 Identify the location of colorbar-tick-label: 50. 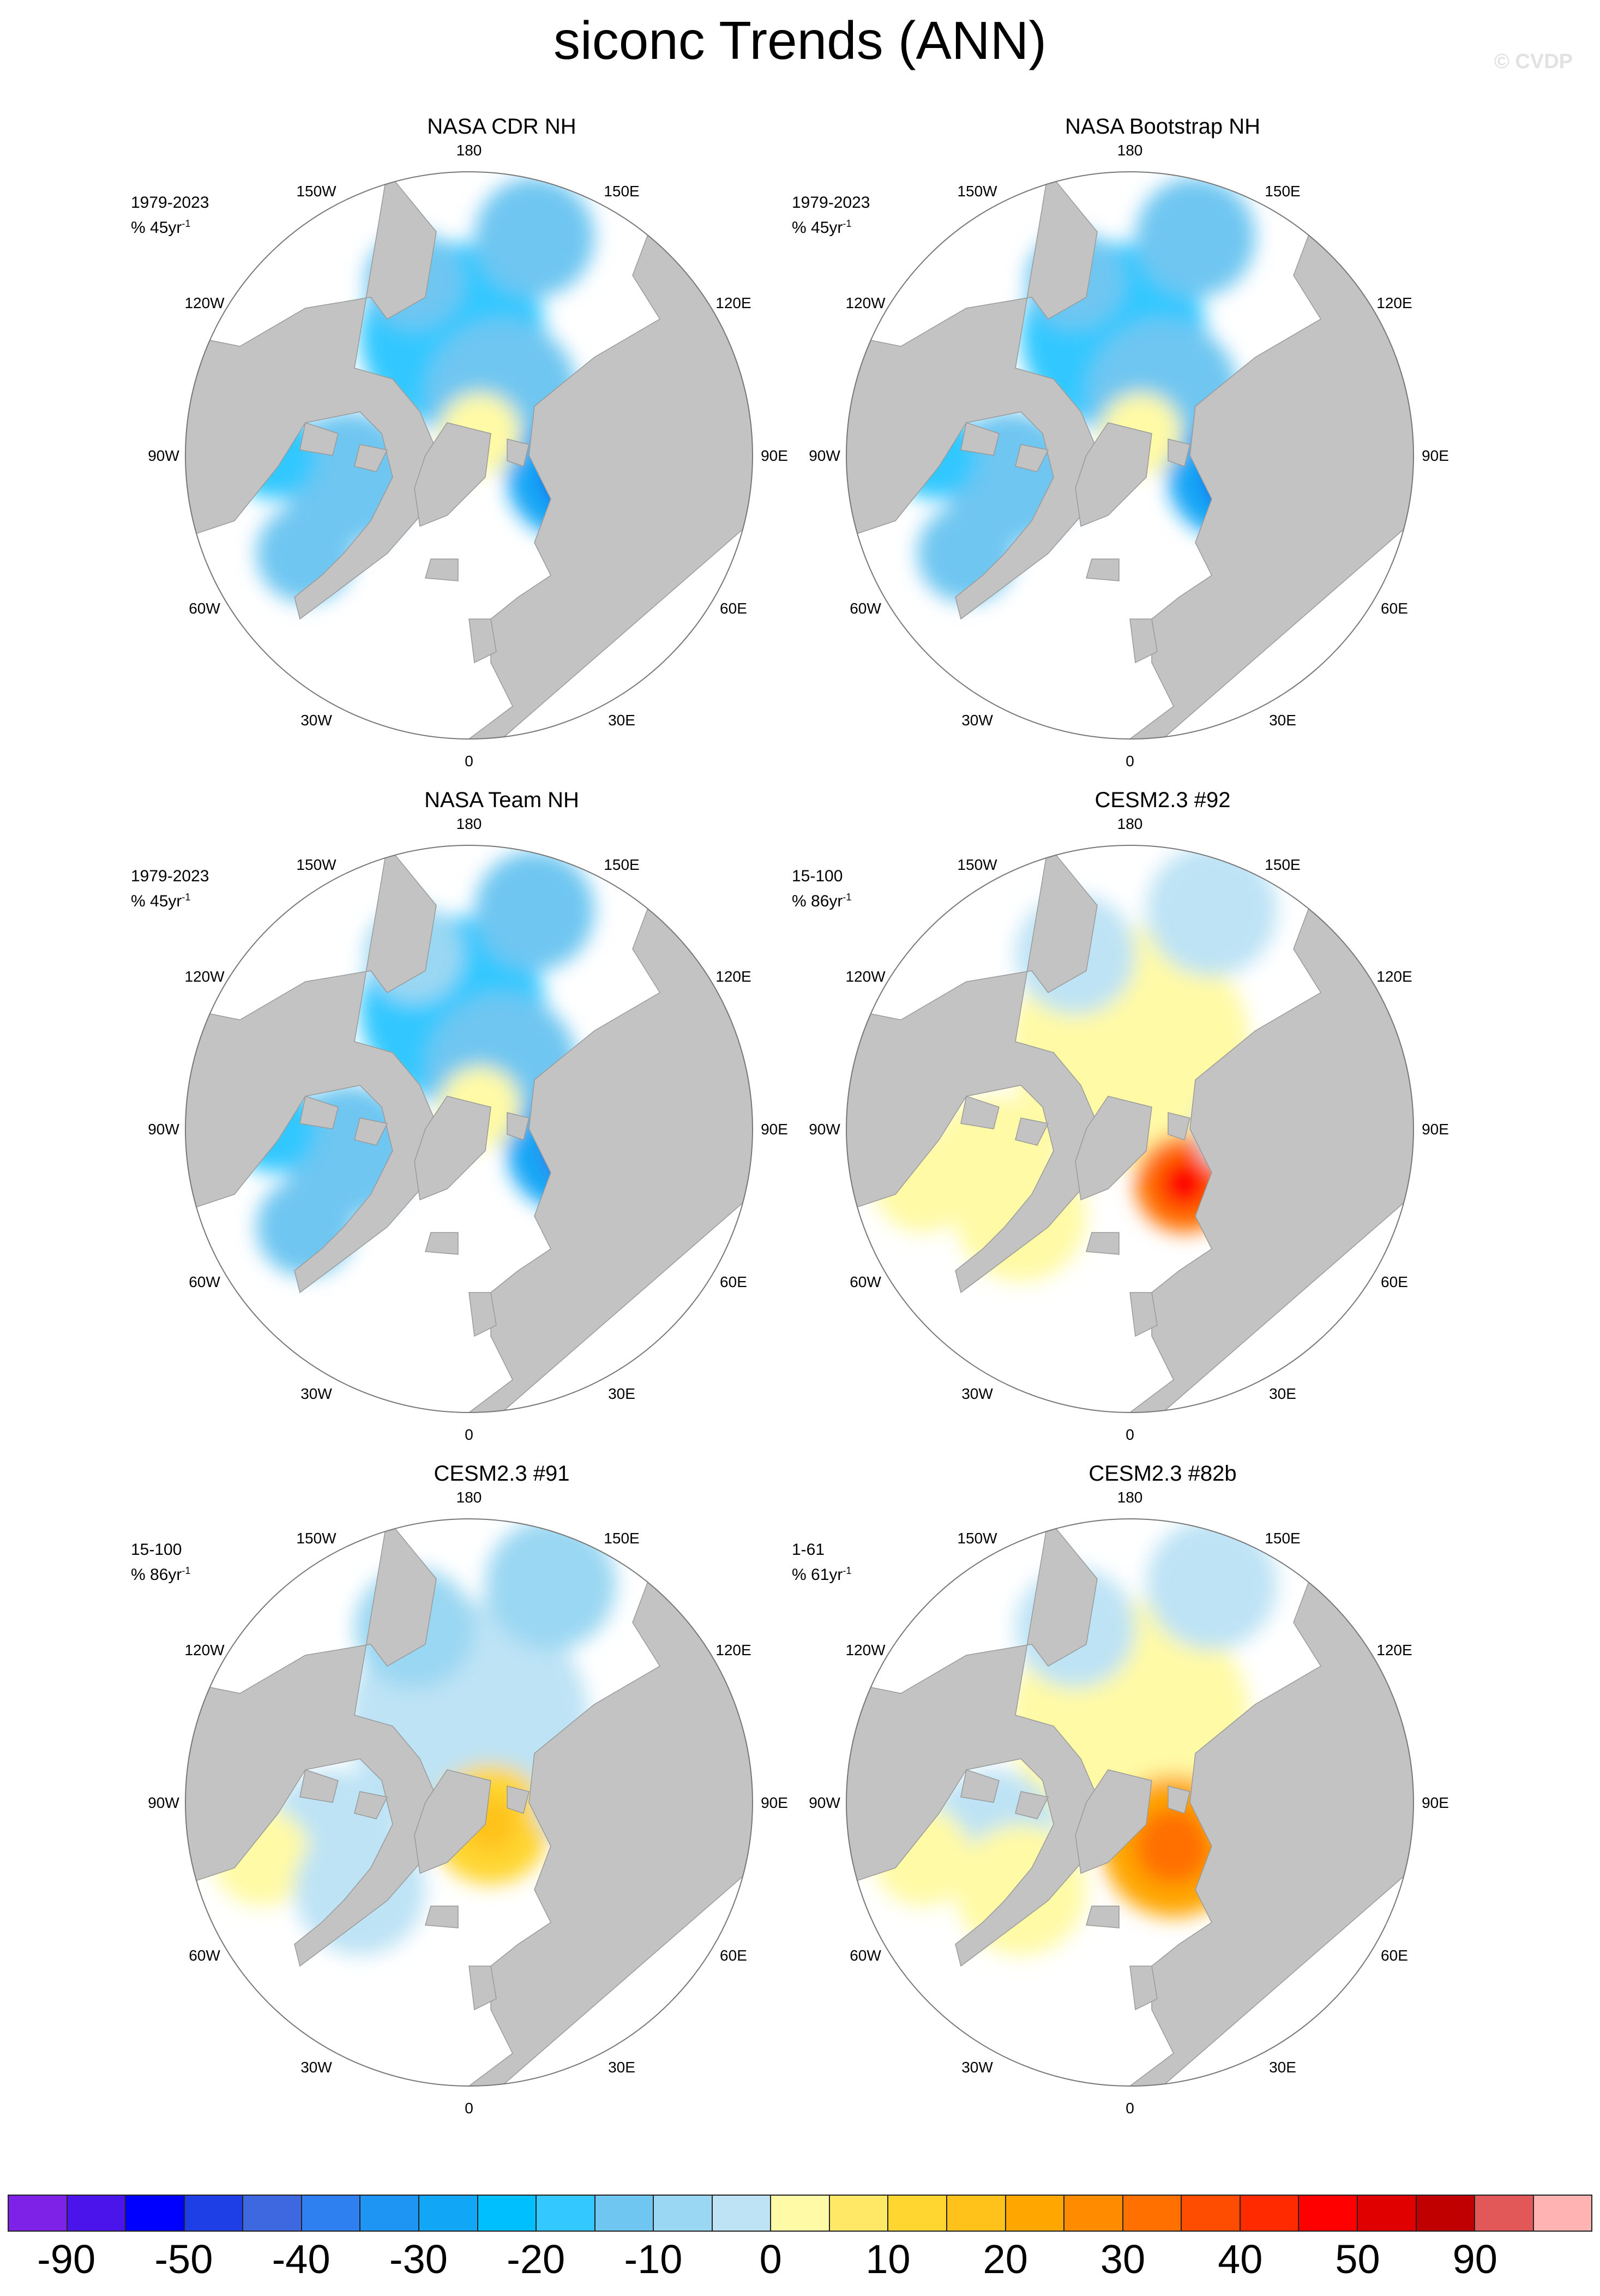
(1358, 2259).